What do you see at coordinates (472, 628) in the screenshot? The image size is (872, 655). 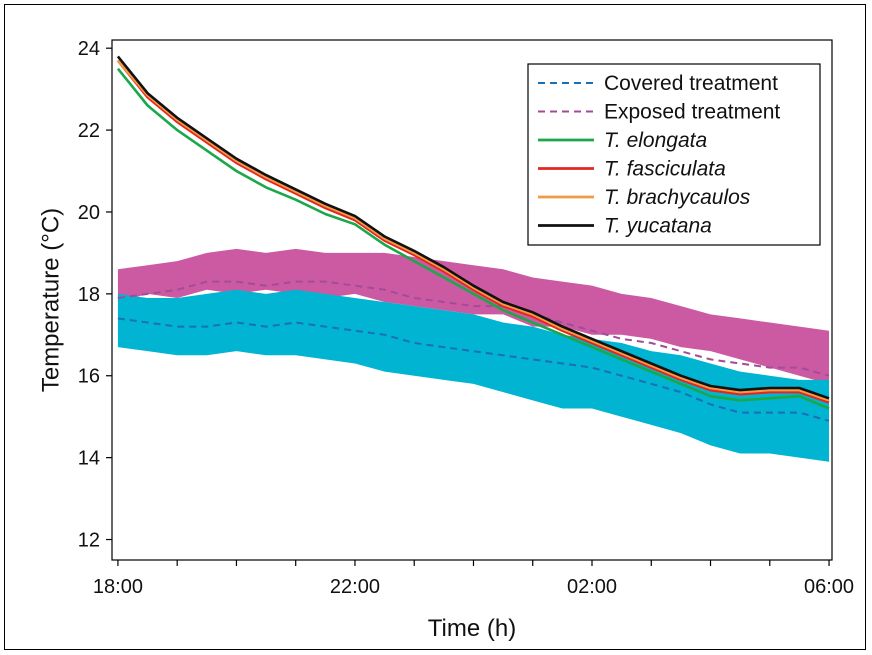 I see `x-axis-title: Time (h)` at bounding box center [472, 628].